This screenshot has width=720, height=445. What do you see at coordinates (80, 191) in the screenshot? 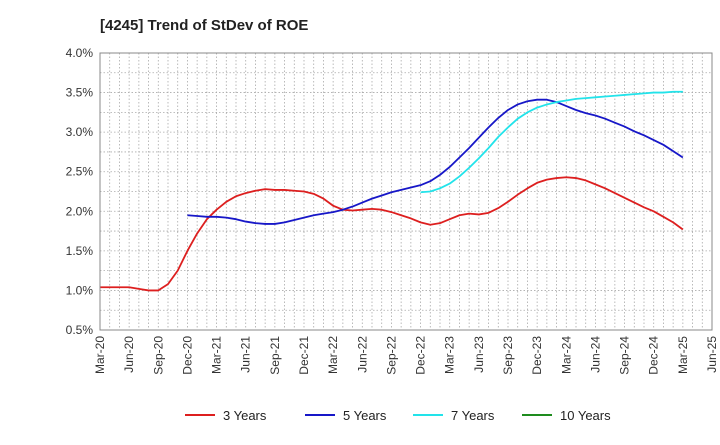
I see `y-axis-ticks: 0.5% 1.0% 1.5% 2.0% 2.5% 3.0% 3.5% 4.0%` at bounding box center [80, 191].